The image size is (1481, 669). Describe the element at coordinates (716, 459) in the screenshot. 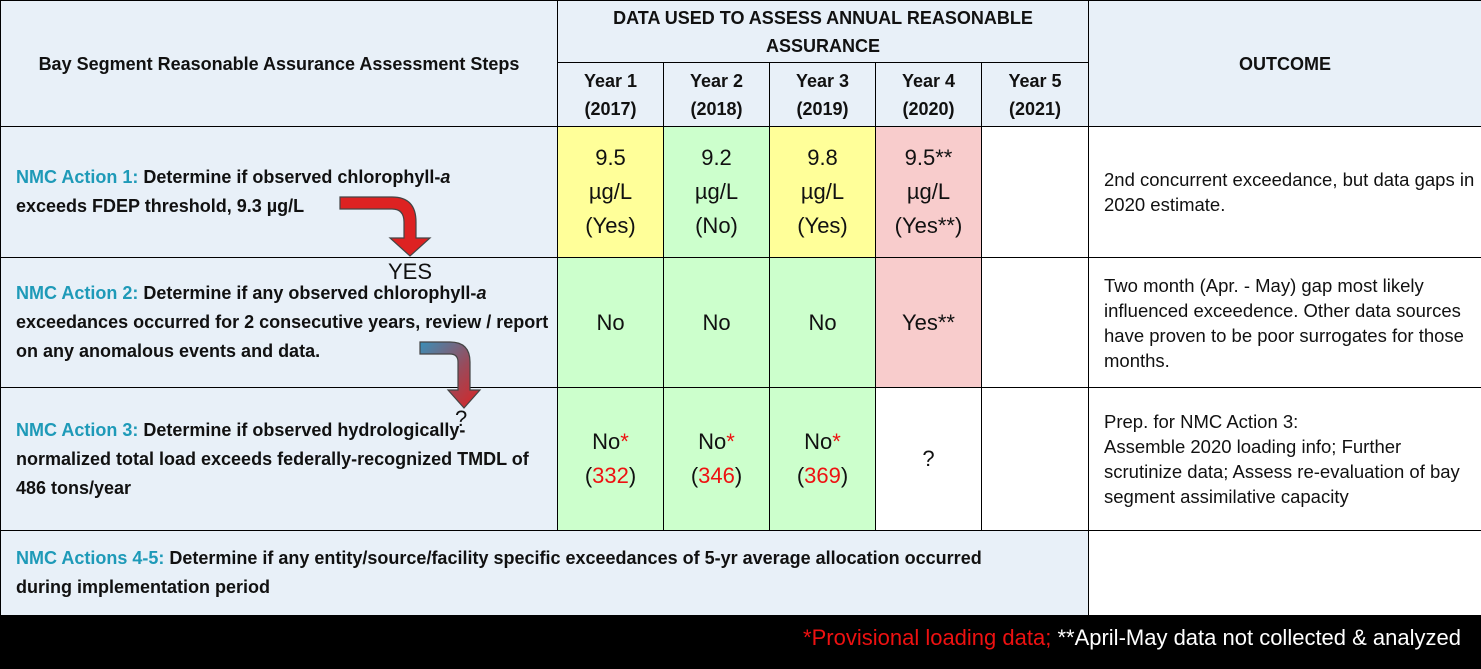

I see `year-2-value: No* (346)` at that location.